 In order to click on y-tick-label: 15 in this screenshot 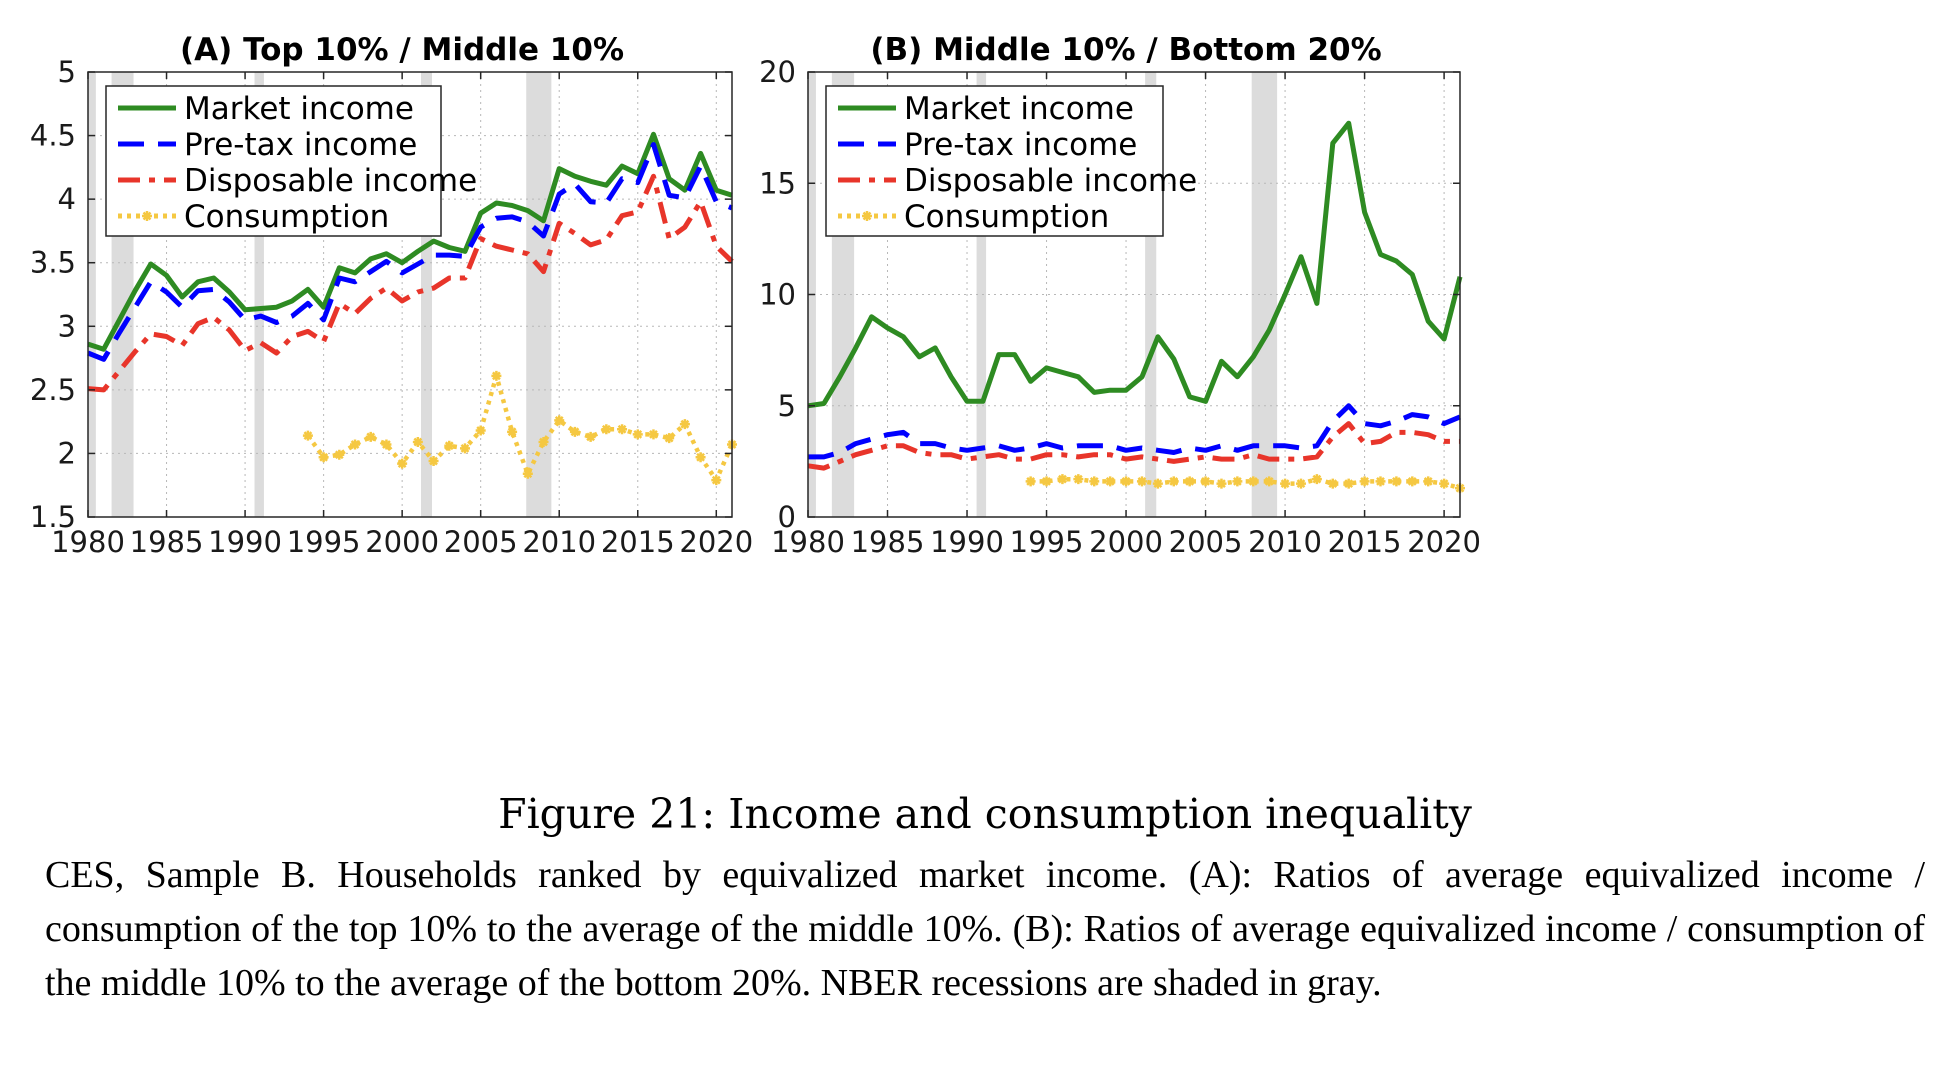, I will do `click(777, 183)`.